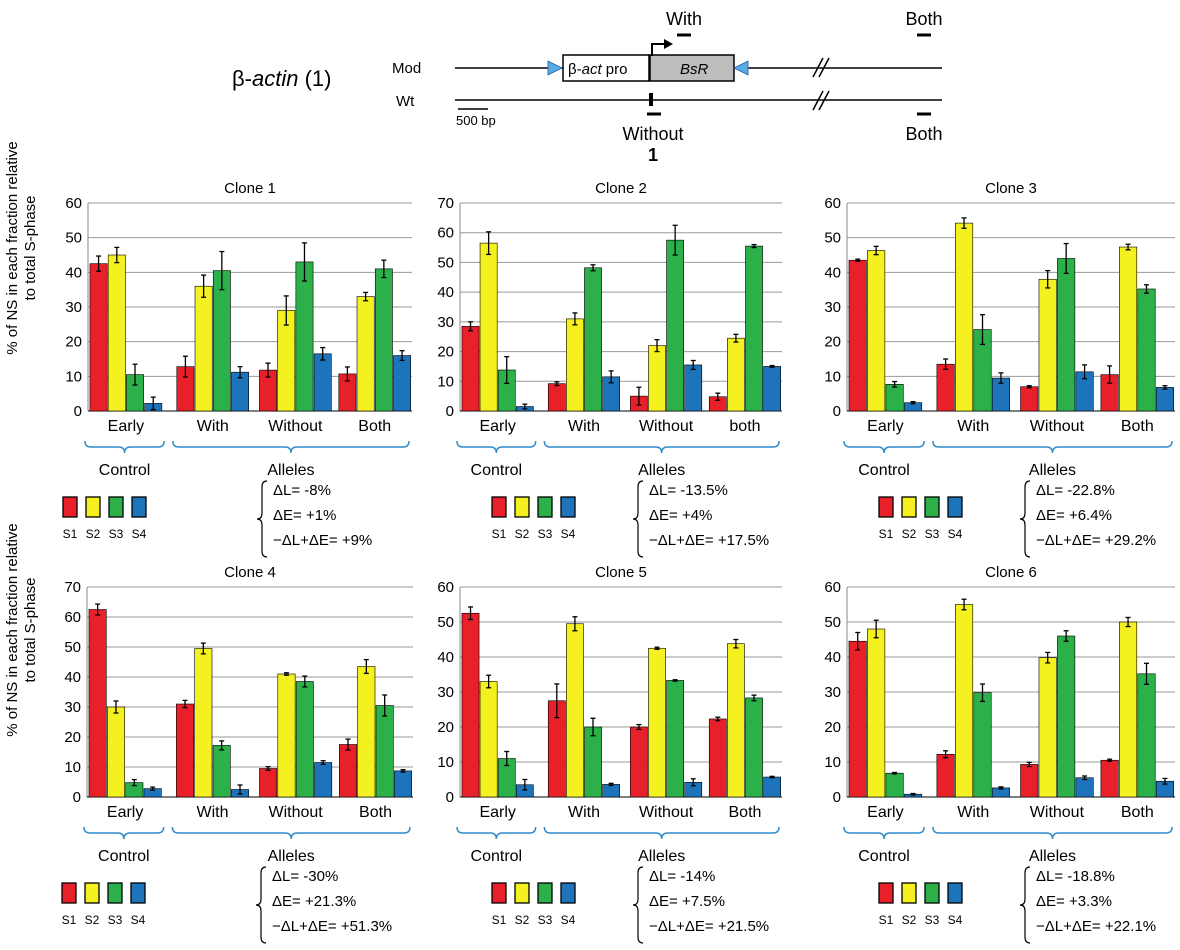 The width and height of the screenshot is (1180, 950). Describe the element at coordinates (653, 155) in the screenshot. I see `probe-number: 1` at that location.